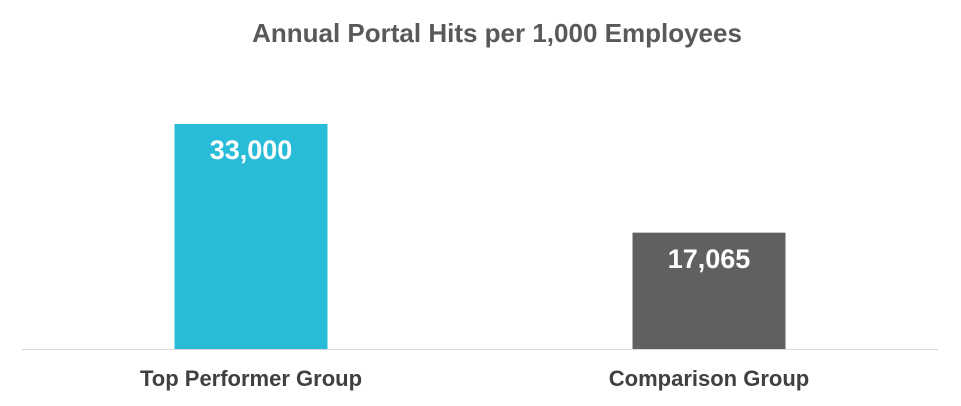 Image resolution: width=961 pixels, height=406 pixels. Describe the element at coordinates (709, 378) in the screenshot. I see `x-tick-label: Comparison Group` at that location.